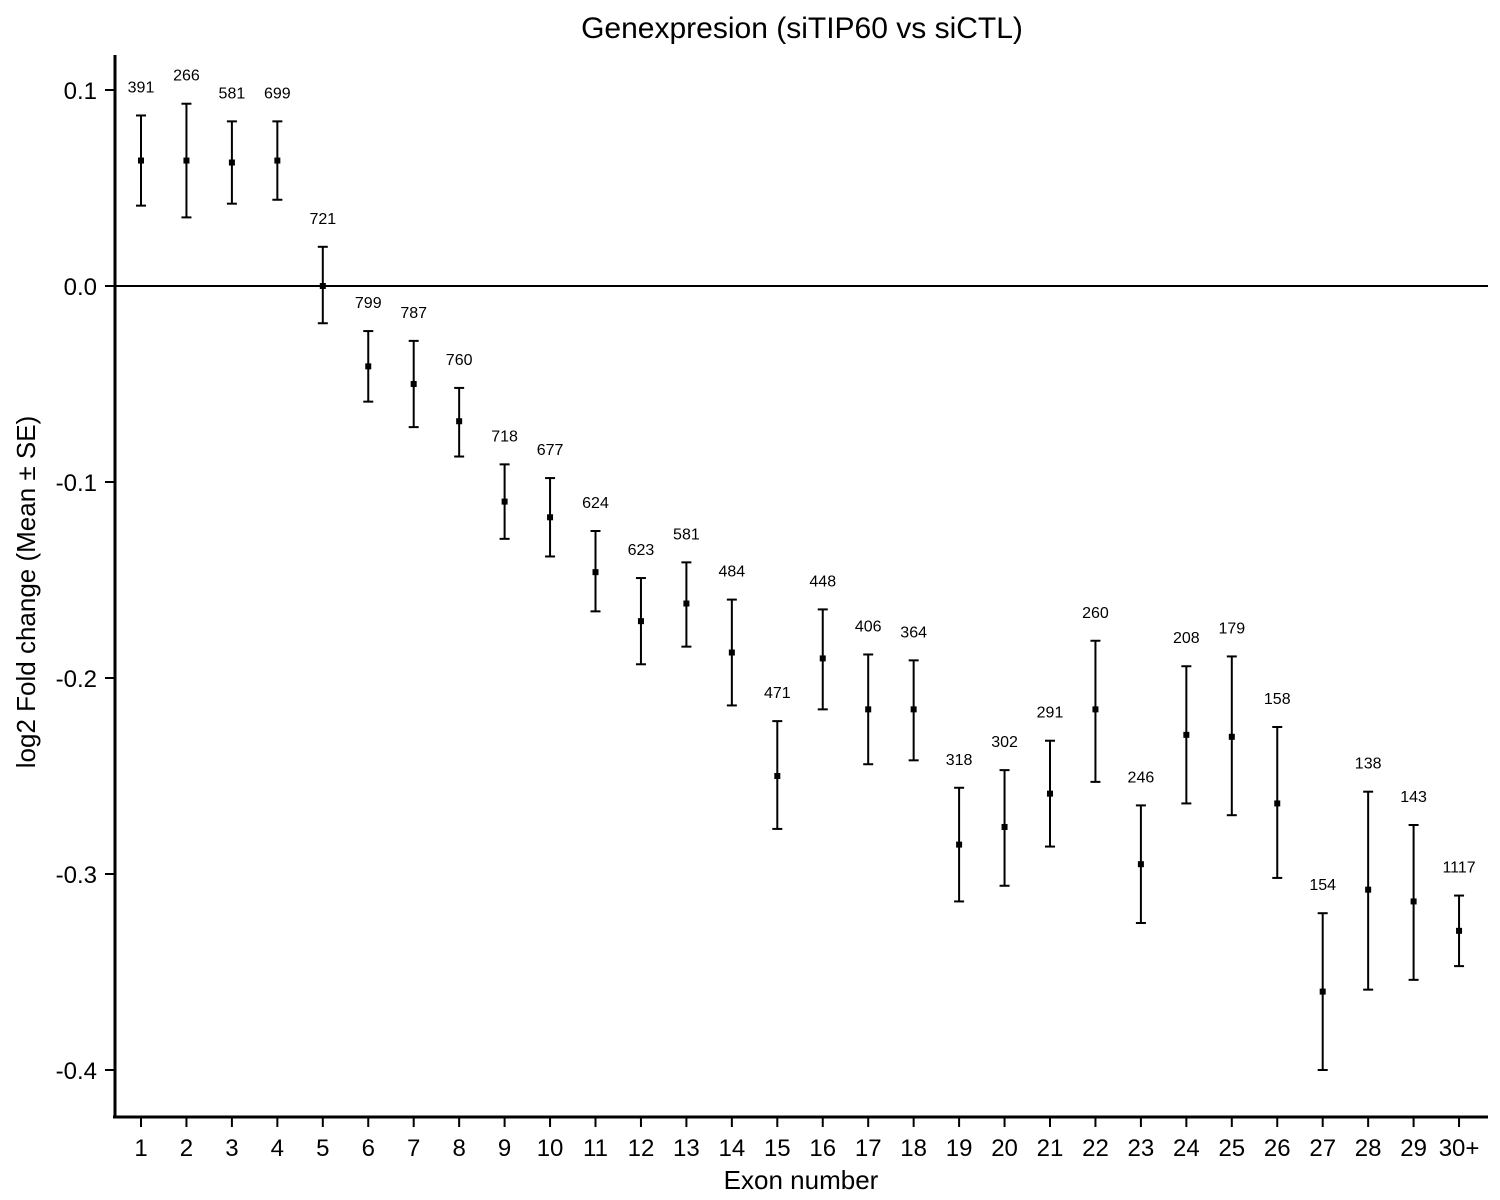 This screenshot has height=1200, width=1500. I want to click on error-bar-group: 260, so click(1095, 694).